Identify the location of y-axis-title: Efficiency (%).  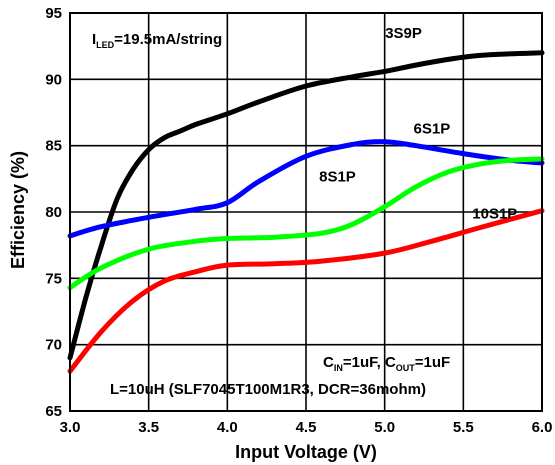
(18, 210).